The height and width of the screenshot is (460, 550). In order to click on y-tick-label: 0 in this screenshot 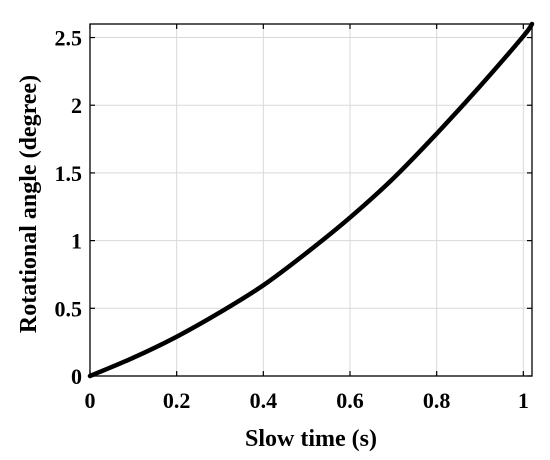, I will do `click(76, 376)`.